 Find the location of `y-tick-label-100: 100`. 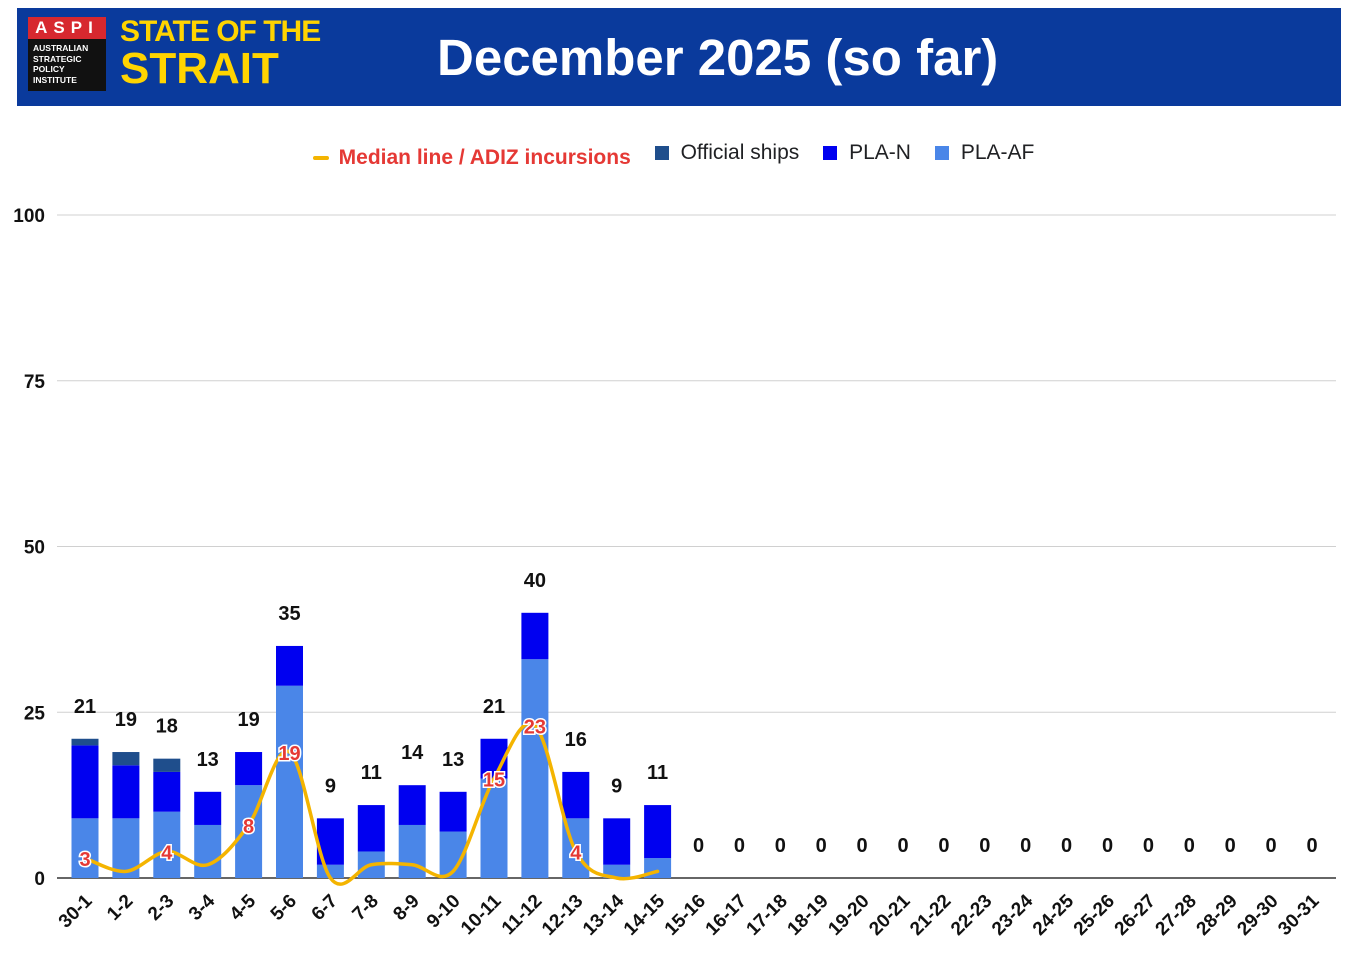

y-tick-label-100: 100 is located at coordinates (29, 216).